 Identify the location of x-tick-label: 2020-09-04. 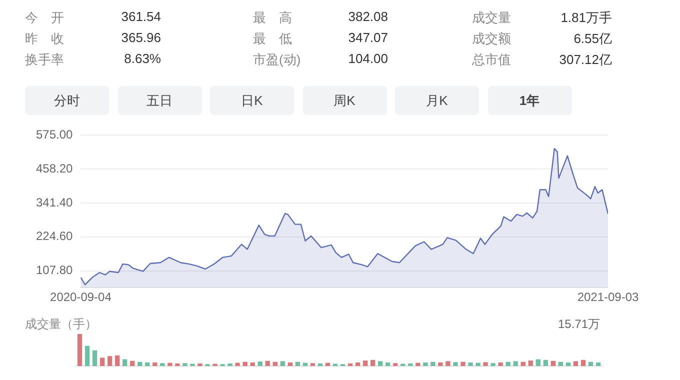
(81, 297).